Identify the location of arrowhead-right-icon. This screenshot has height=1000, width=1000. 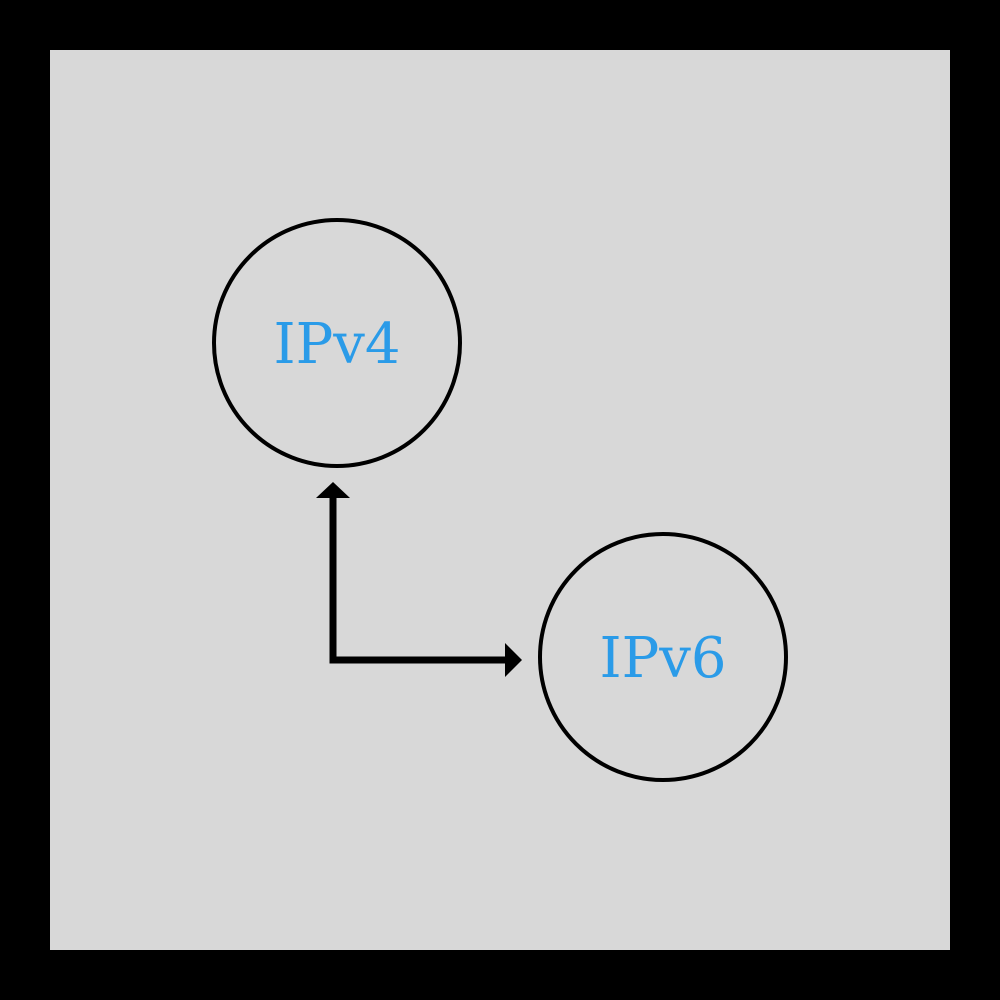
(513, 660).